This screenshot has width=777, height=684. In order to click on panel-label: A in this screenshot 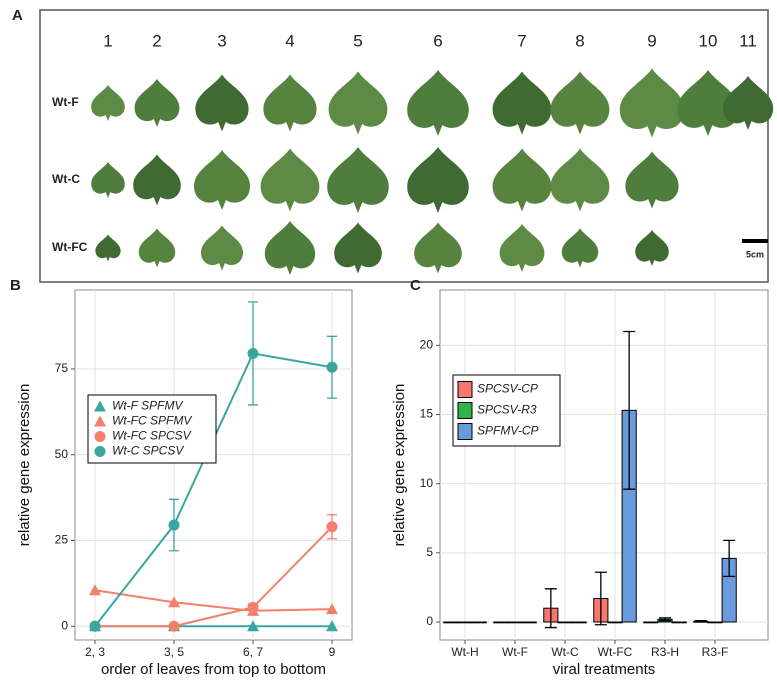, I will do `click(17, 15)`.